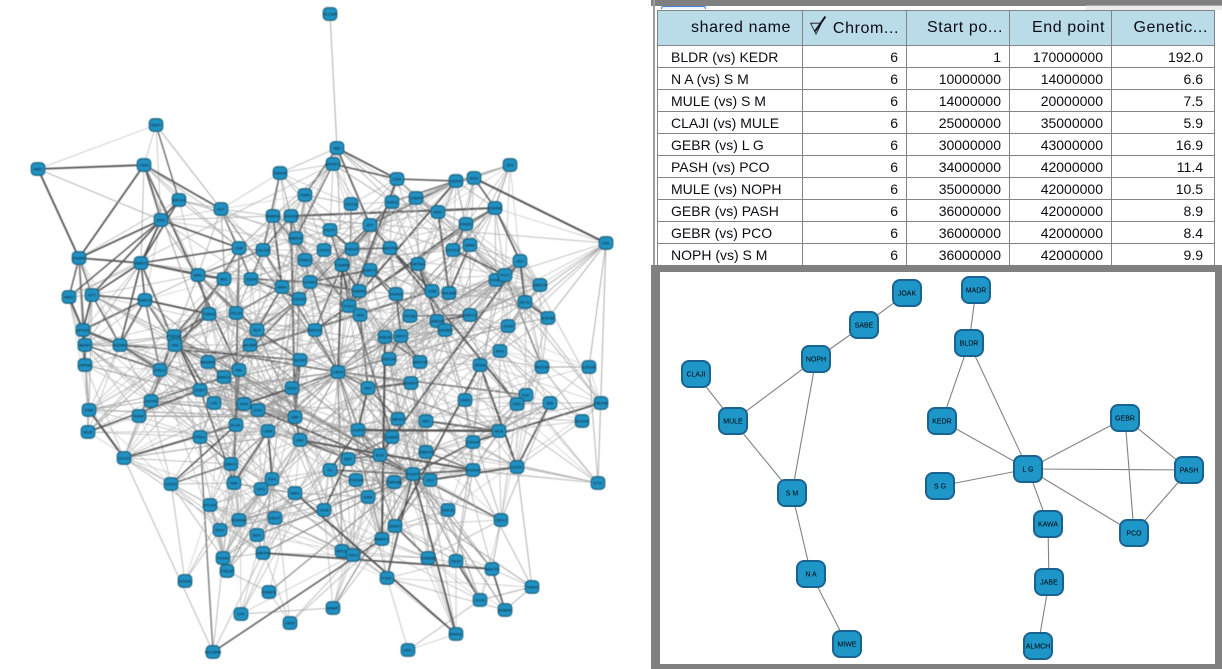  I want to click on svg-text: MADR, so click(976, 291).